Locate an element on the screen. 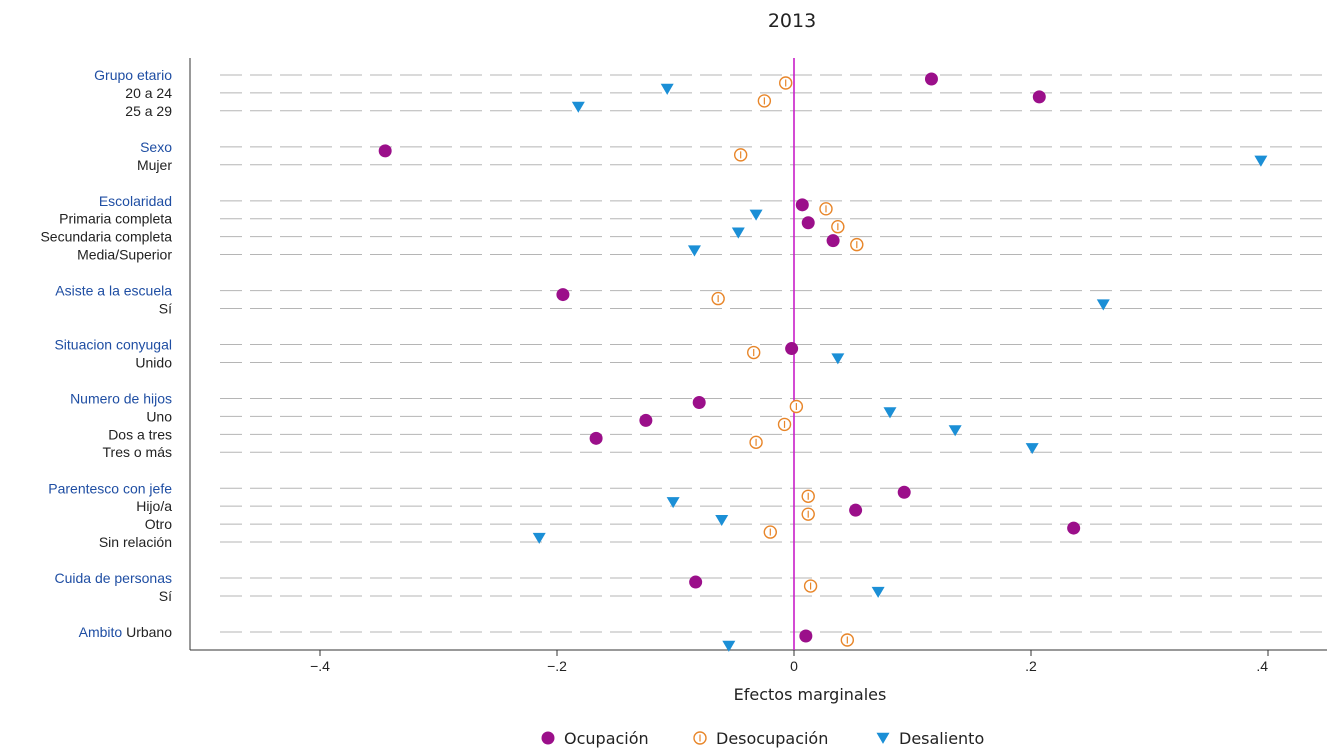 The height and width of the screenshot is (749, 1327). category-label: Secundaria completa is located at coordinates (106, 236).